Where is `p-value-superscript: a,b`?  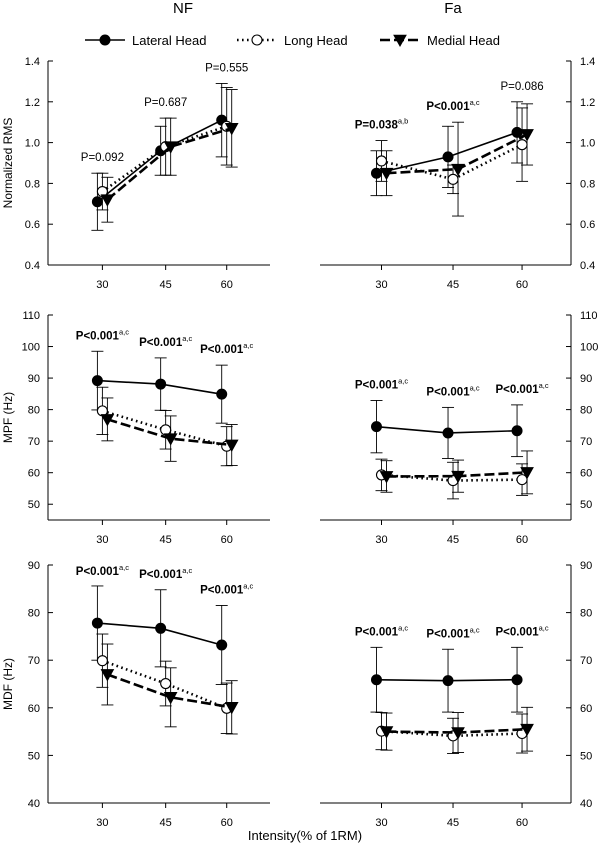 p-value-superscript: a,b is located at coordinates (403, 121).